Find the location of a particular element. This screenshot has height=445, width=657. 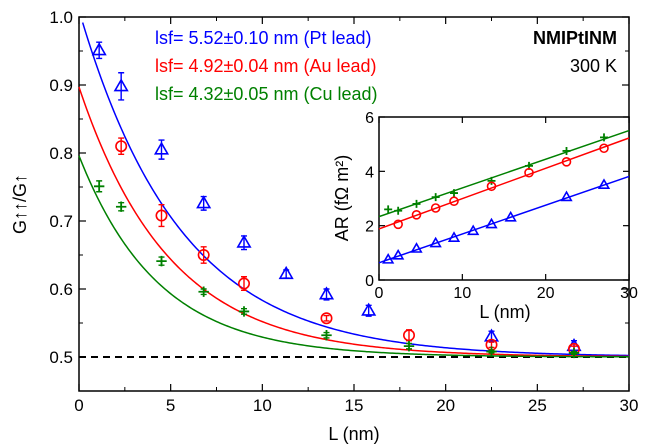

inset-x-axis-label: L (nm) is located at coordinates (504, 312).